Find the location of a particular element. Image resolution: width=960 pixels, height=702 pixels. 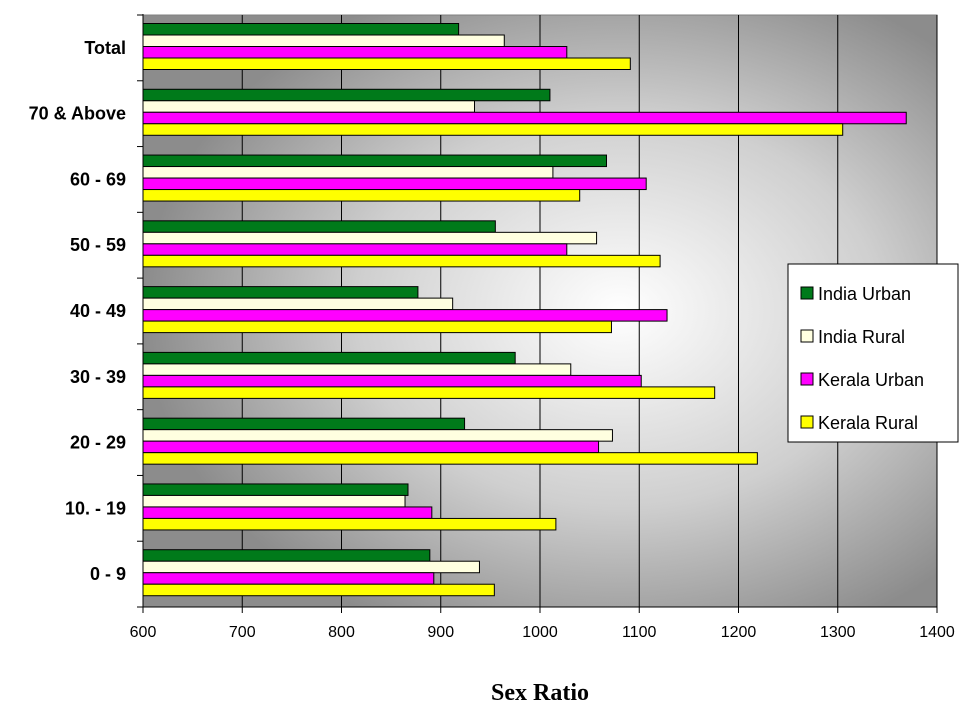

category-label: 30 - 39 is located at coordinates (98, 377).